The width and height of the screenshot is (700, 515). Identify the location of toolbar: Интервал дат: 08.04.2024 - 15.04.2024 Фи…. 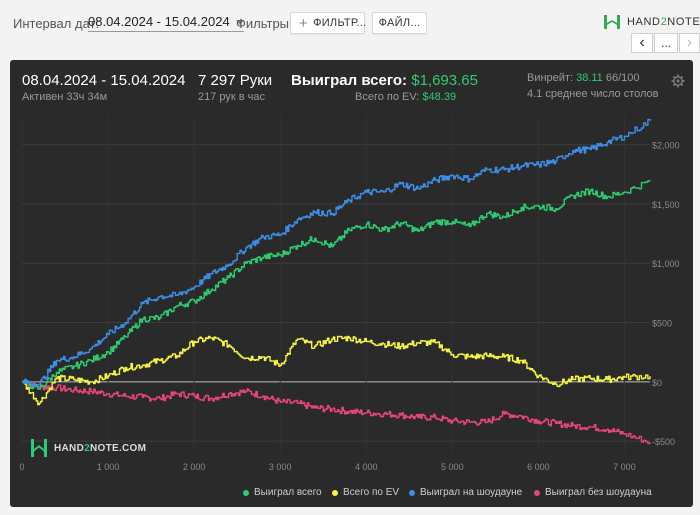
(350, 29).